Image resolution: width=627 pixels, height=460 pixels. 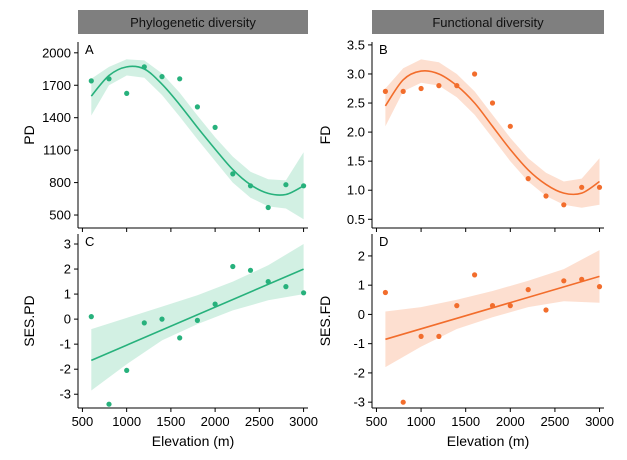 I want to click on strip-title: Functional diversity, so click(x=488, y=22).